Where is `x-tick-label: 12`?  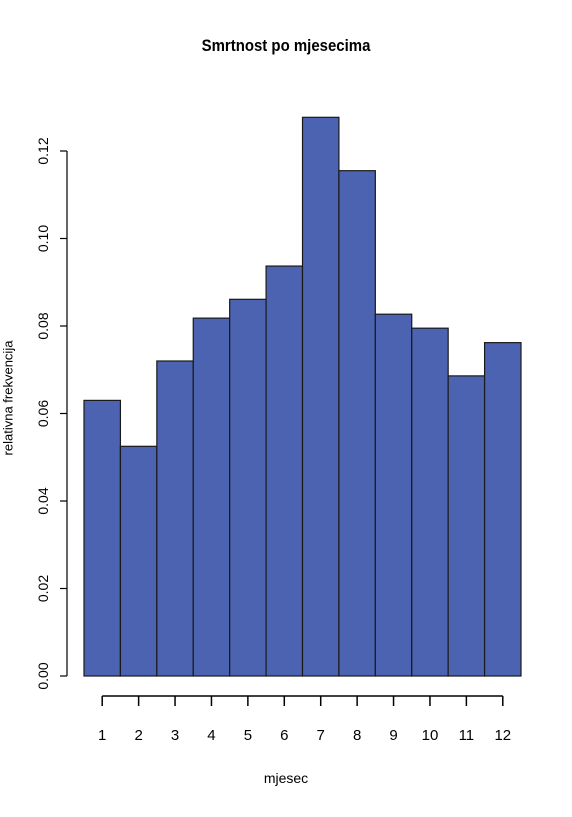 x-tick-label: 12 is located at coordinates (502, 735).